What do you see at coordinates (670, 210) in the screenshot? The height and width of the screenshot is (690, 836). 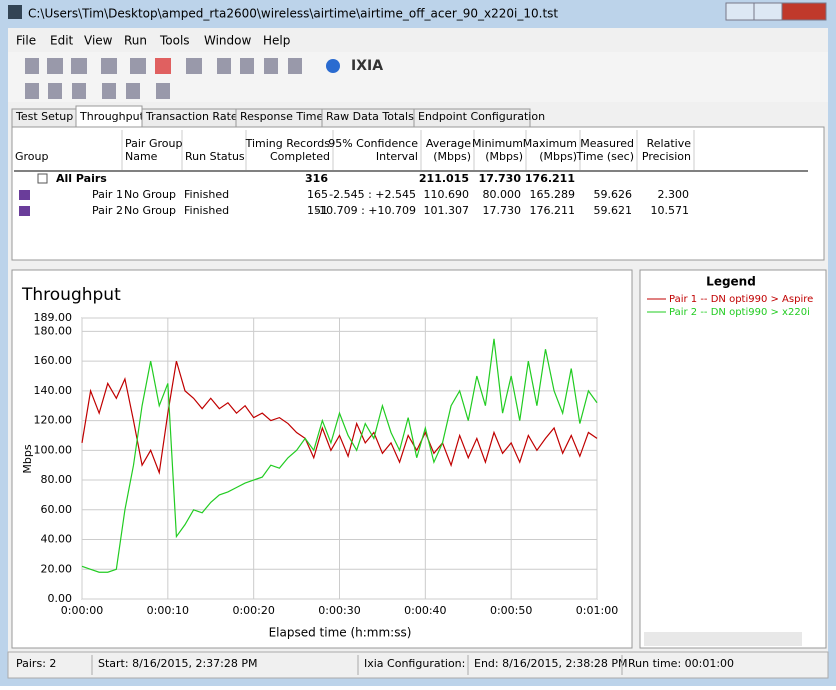 I see `table-cell: 10.571` at bounding box center [670, 210].